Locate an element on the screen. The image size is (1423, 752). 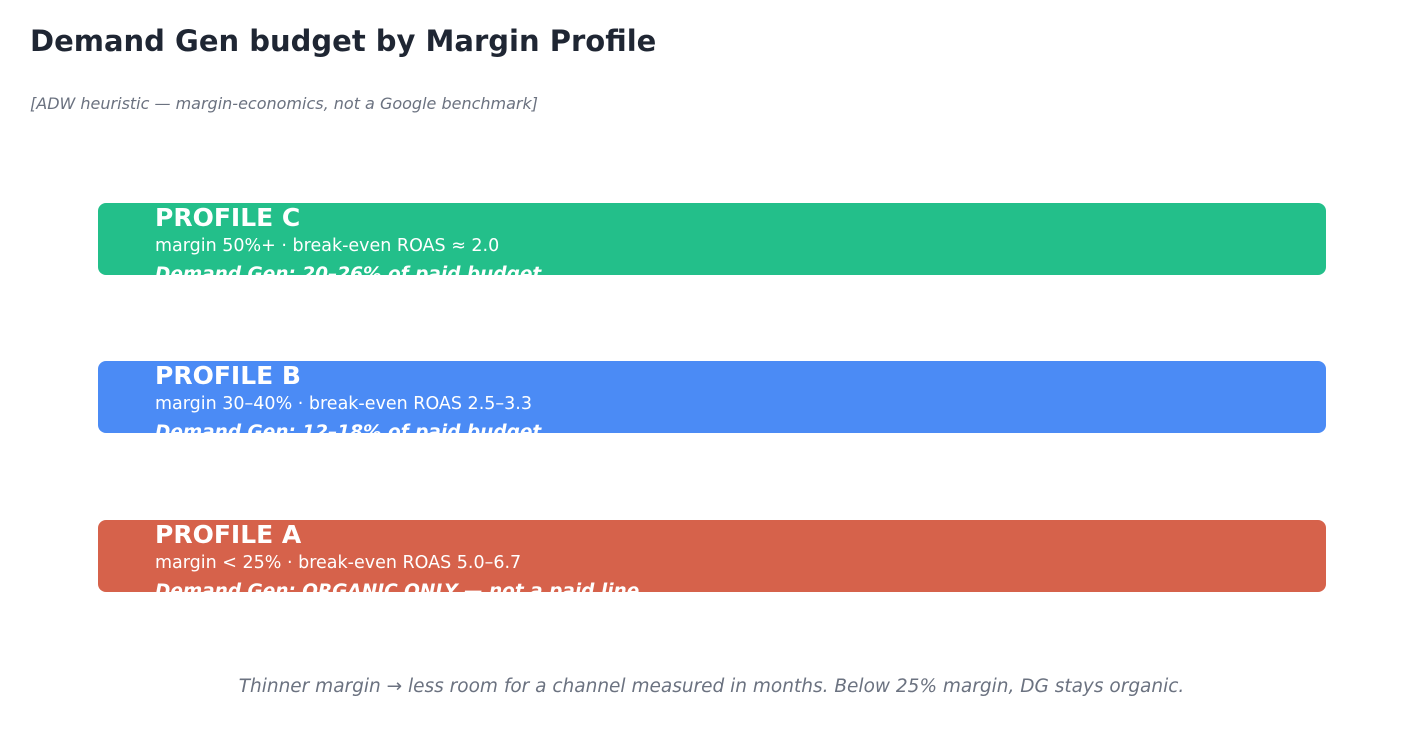
profile-allocation: Demand Gen: 12–18% of paid budget is located at coordinates (348, 431).